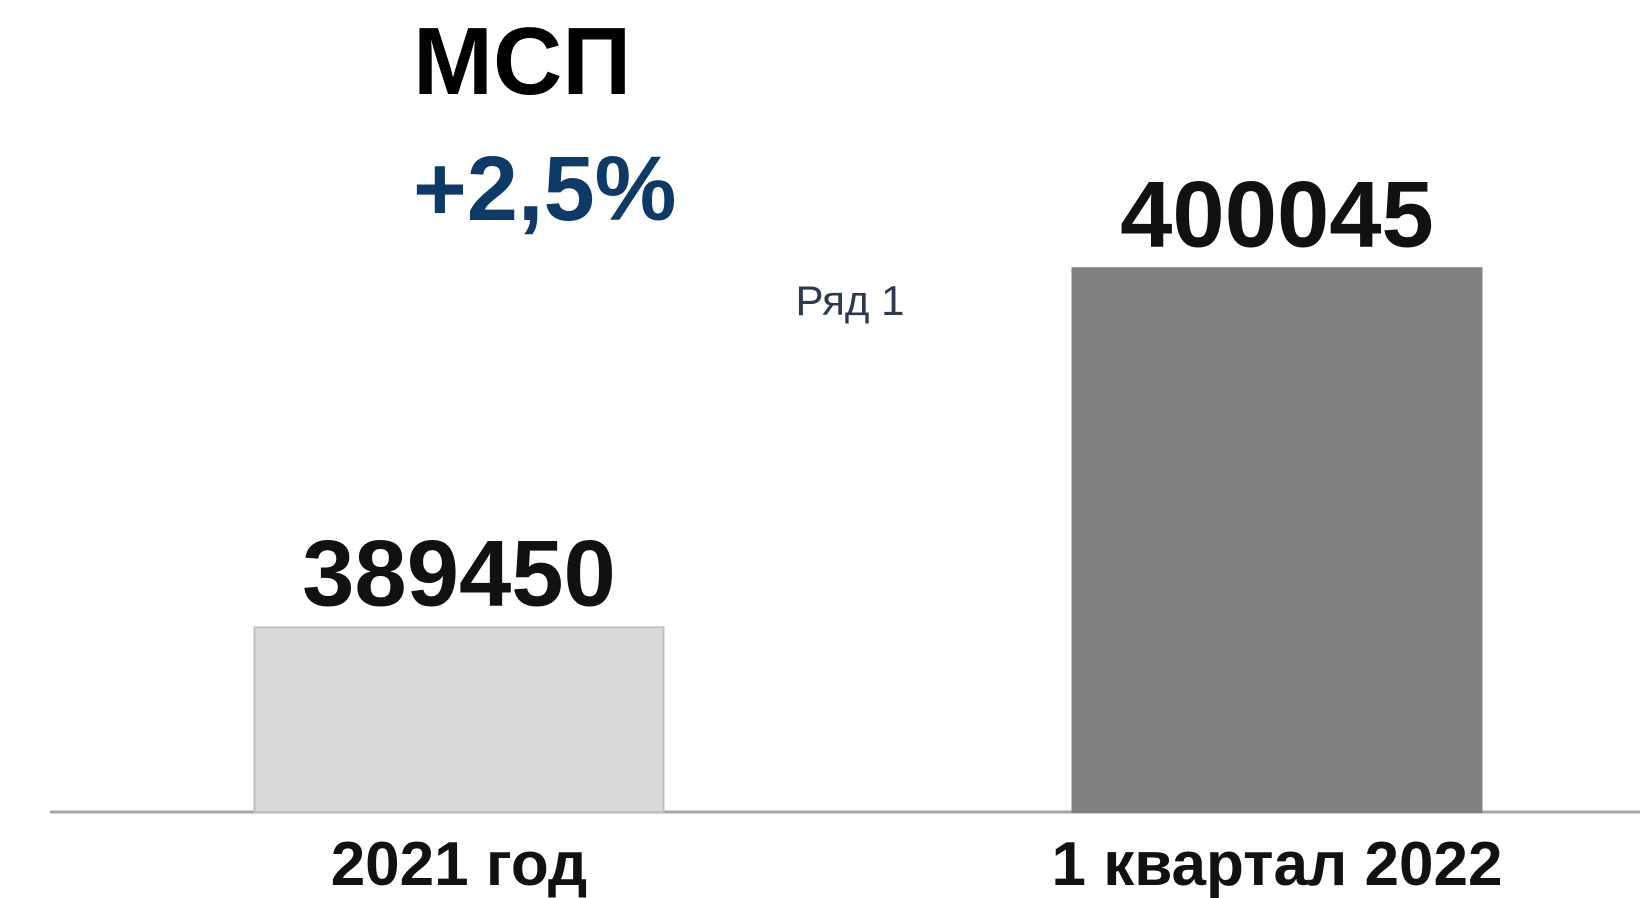  Describe the element at coordinates (459, 719) in the screenshot. I see `bar` at that location.